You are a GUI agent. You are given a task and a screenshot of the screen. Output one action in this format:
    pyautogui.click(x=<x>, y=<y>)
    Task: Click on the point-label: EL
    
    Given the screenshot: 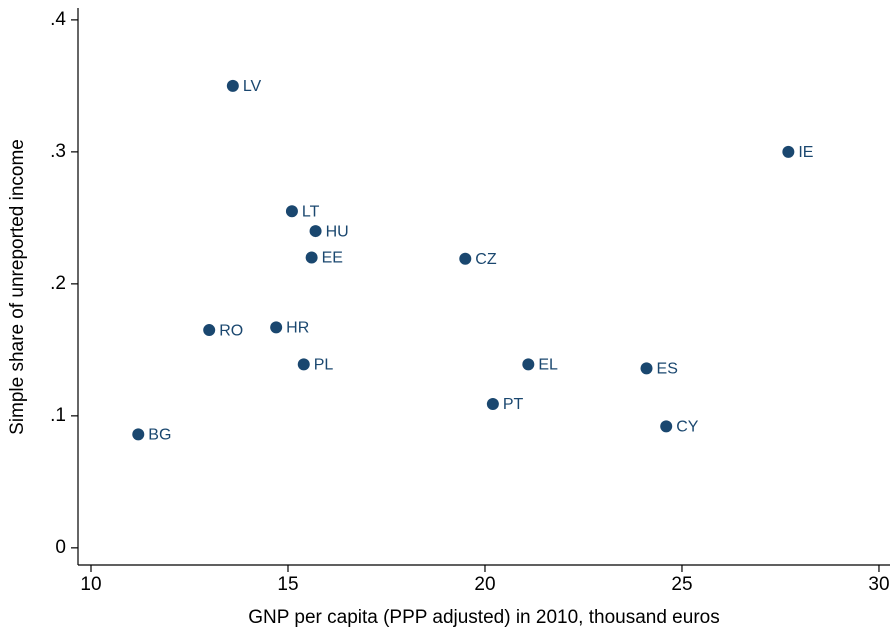 What is the action you would take?
    pyautogui.click(x=548, y=365)
    